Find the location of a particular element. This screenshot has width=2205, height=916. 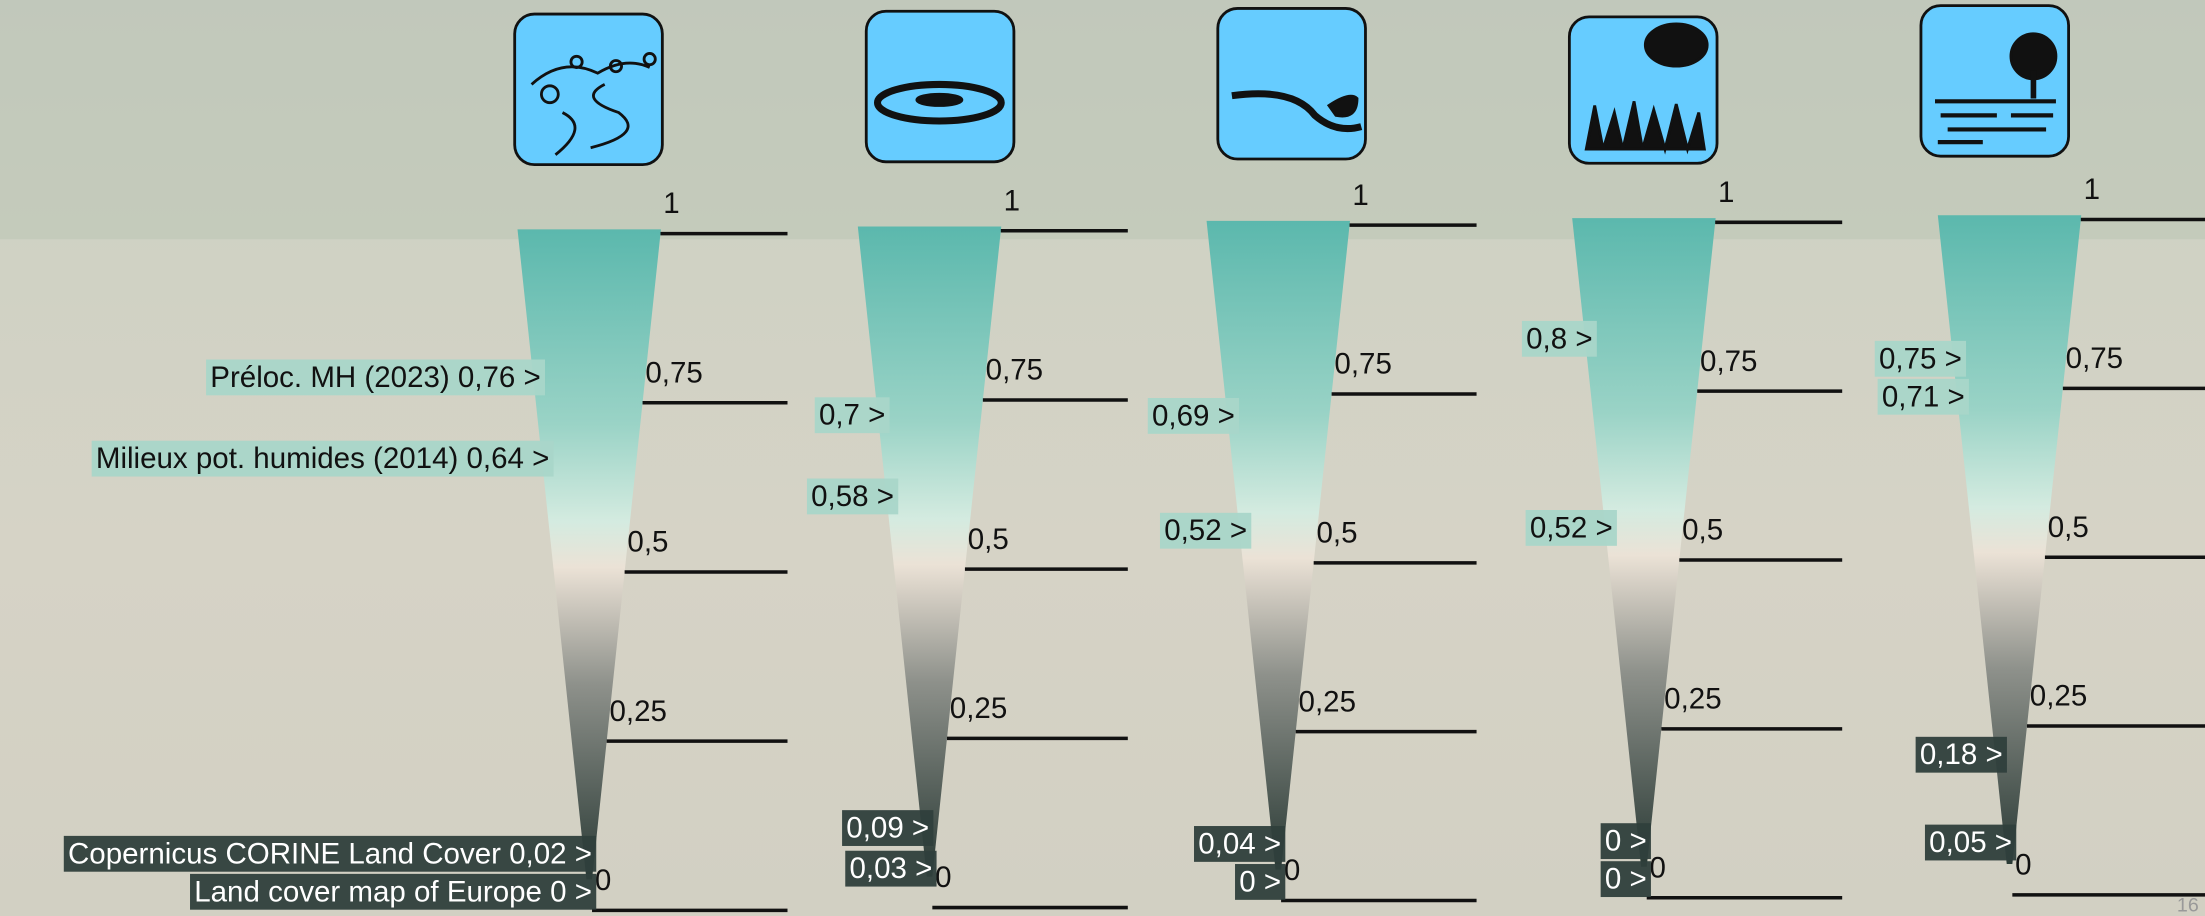

icons is located at coordinates (1291, 85).